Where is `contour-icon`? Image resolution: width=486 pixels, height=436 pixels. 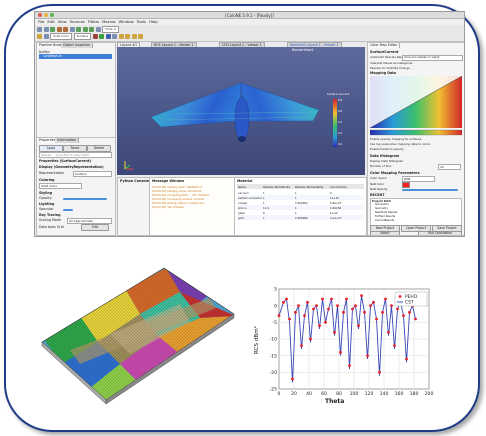 contour-icon is located at coordinates (141, 36).